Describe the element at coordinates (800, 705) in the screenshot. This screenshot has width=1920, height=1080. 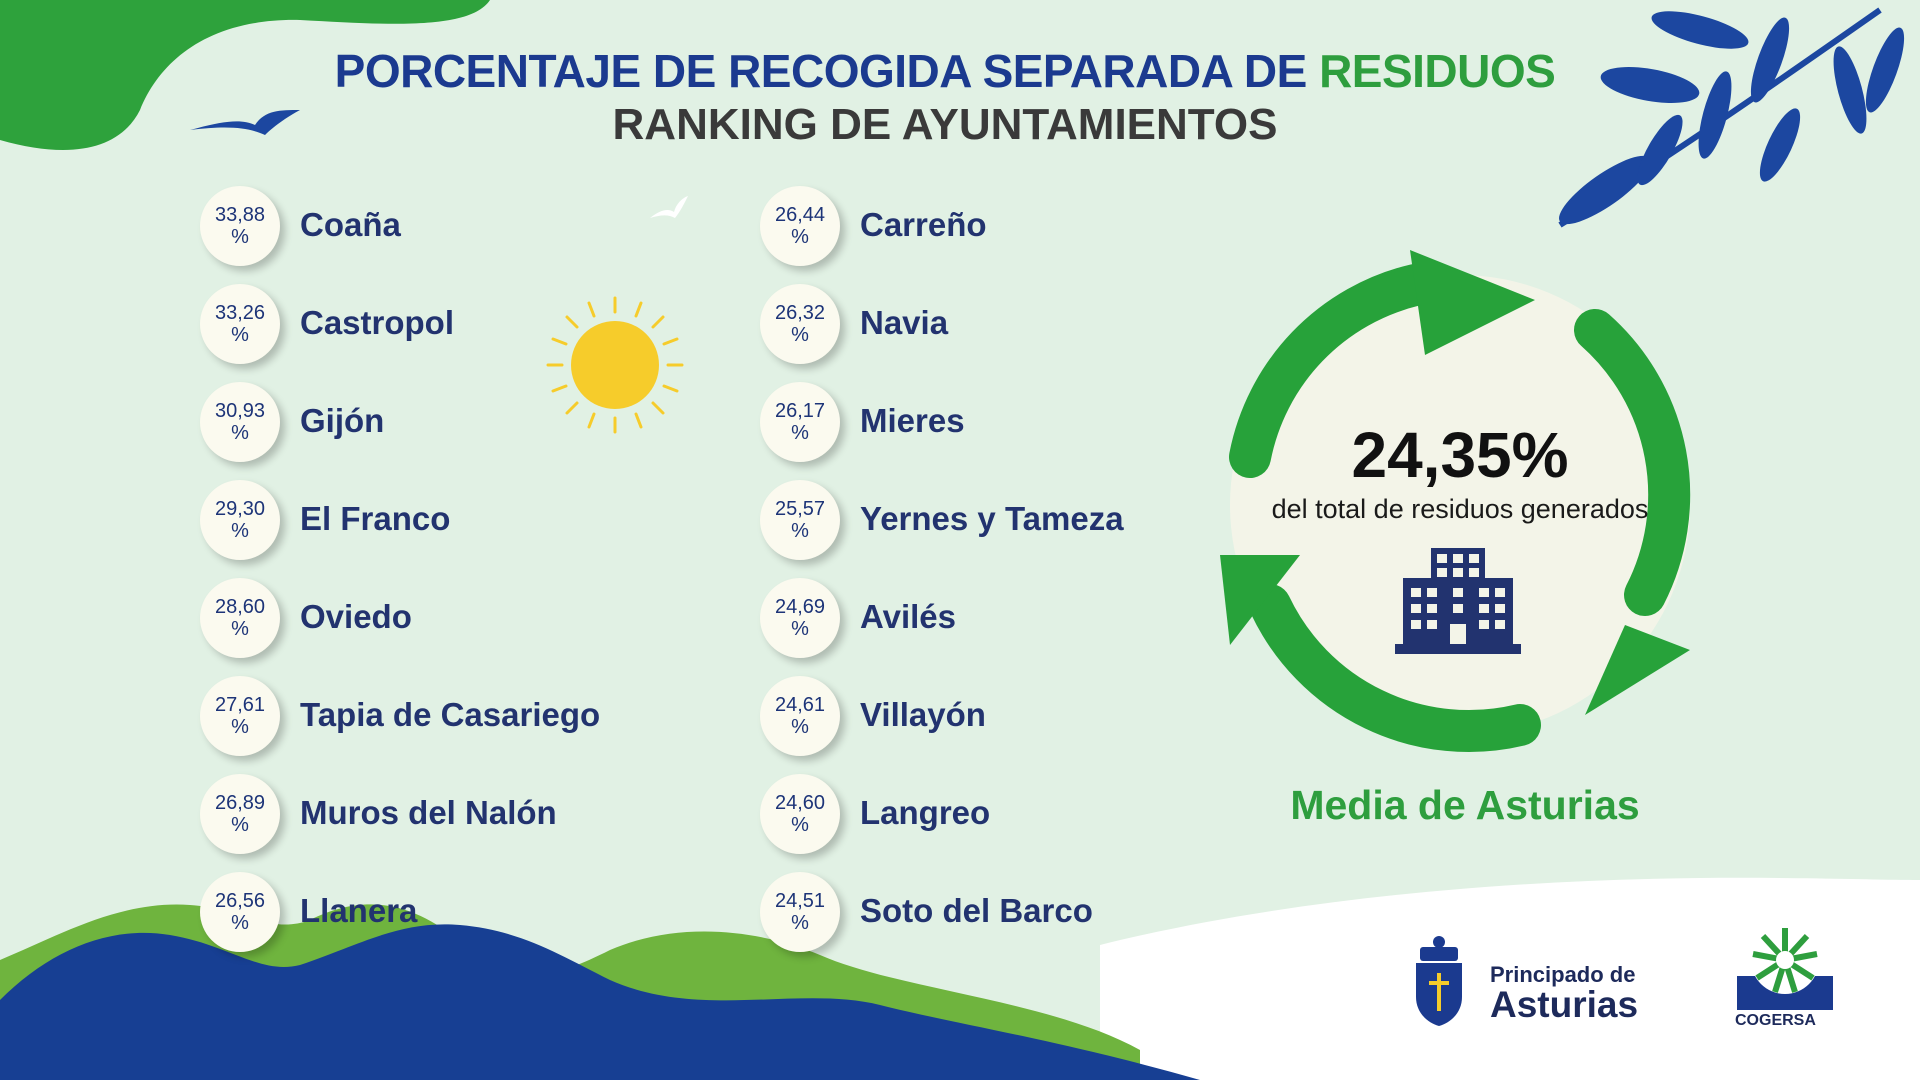
I see `percentage-value: 24,61` at that location.